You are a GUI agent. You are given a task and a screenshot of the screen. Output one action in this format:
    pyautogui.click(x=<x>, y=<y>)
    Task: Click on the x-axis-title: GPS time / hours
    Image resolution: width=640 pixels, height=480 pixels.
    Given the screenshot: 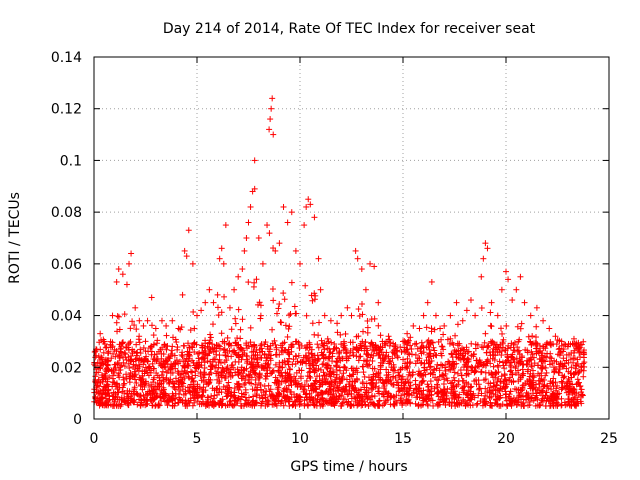 What is the action you would take?
    pyautogui.click(x=348, y=467)
    